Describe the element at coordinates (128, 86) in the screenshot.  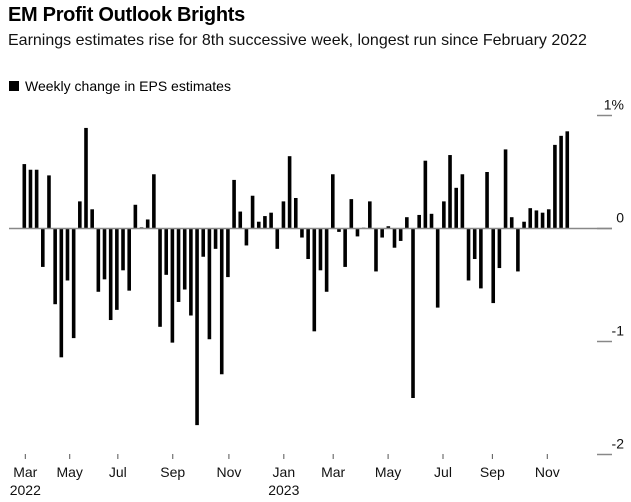
I see `legend-label: Weekly change in EPS estimates` at that location.